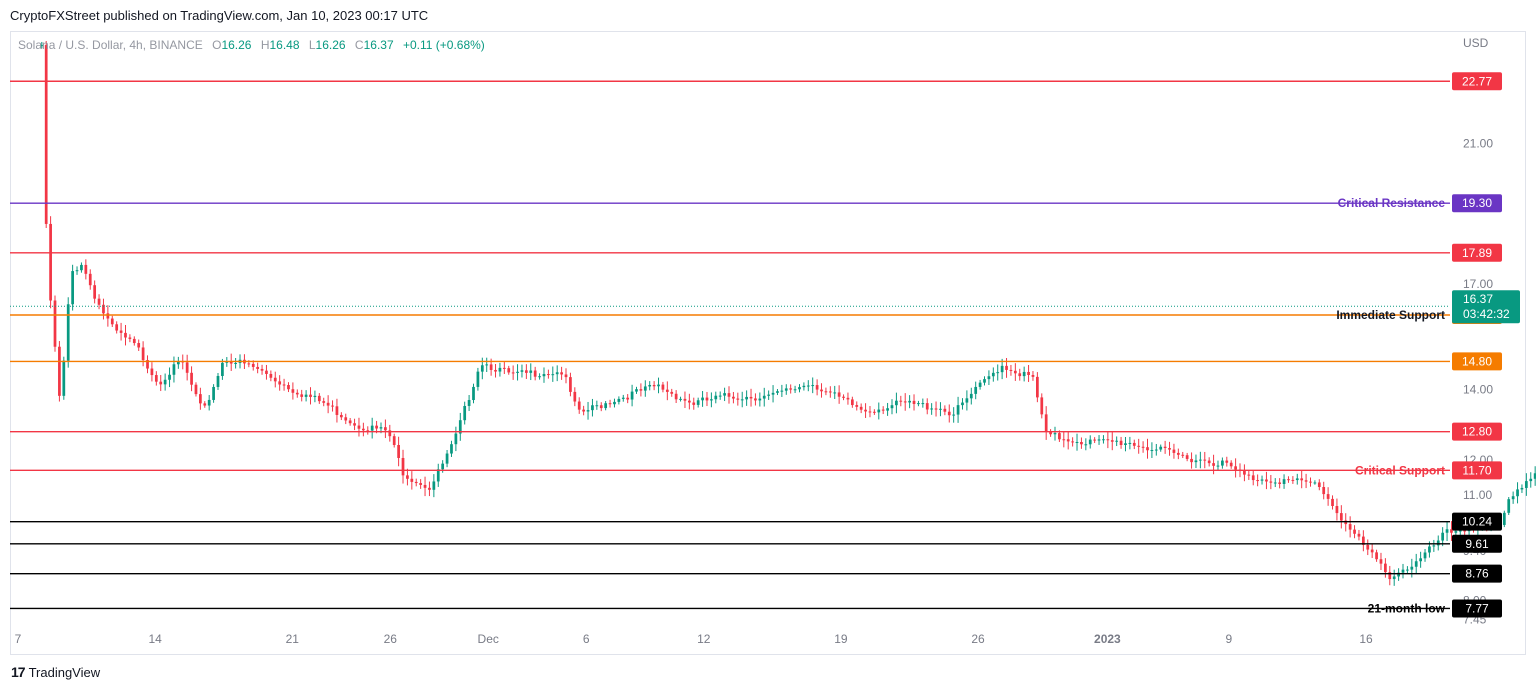  I want to click on x-tick-label: 12, so click(704, 639).